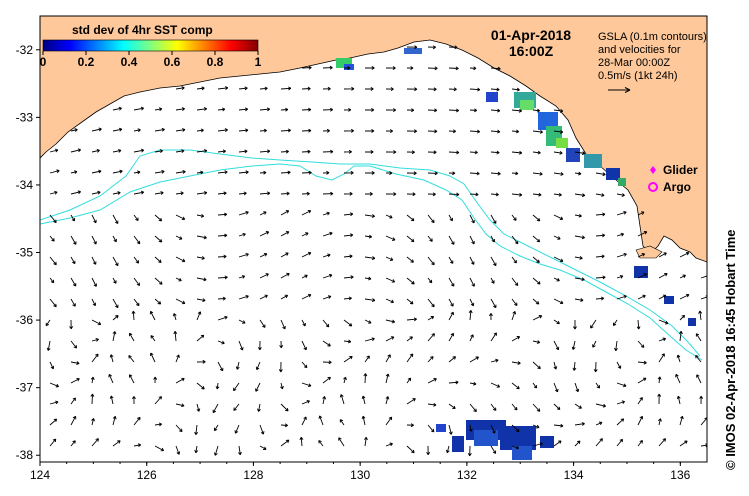  What do you see at coordinates (25, 185) in the screenshot?
I see `y-tick-label: -34` at bounding box center [25, 185].